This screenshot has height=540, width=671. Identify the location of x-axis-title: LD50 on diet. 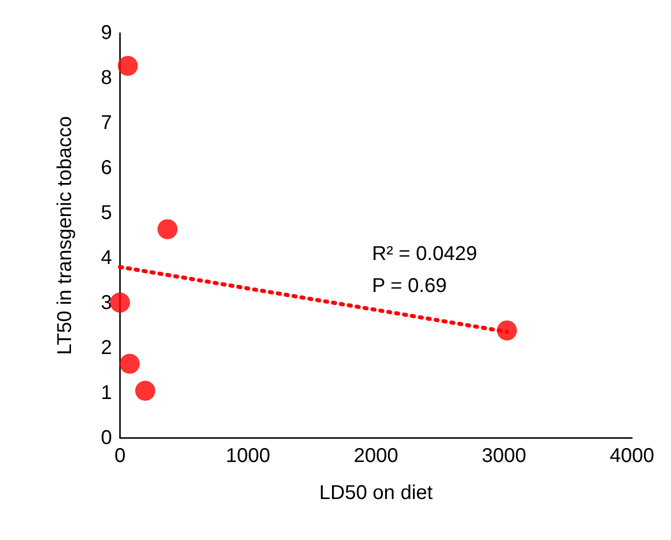
(376, 493).